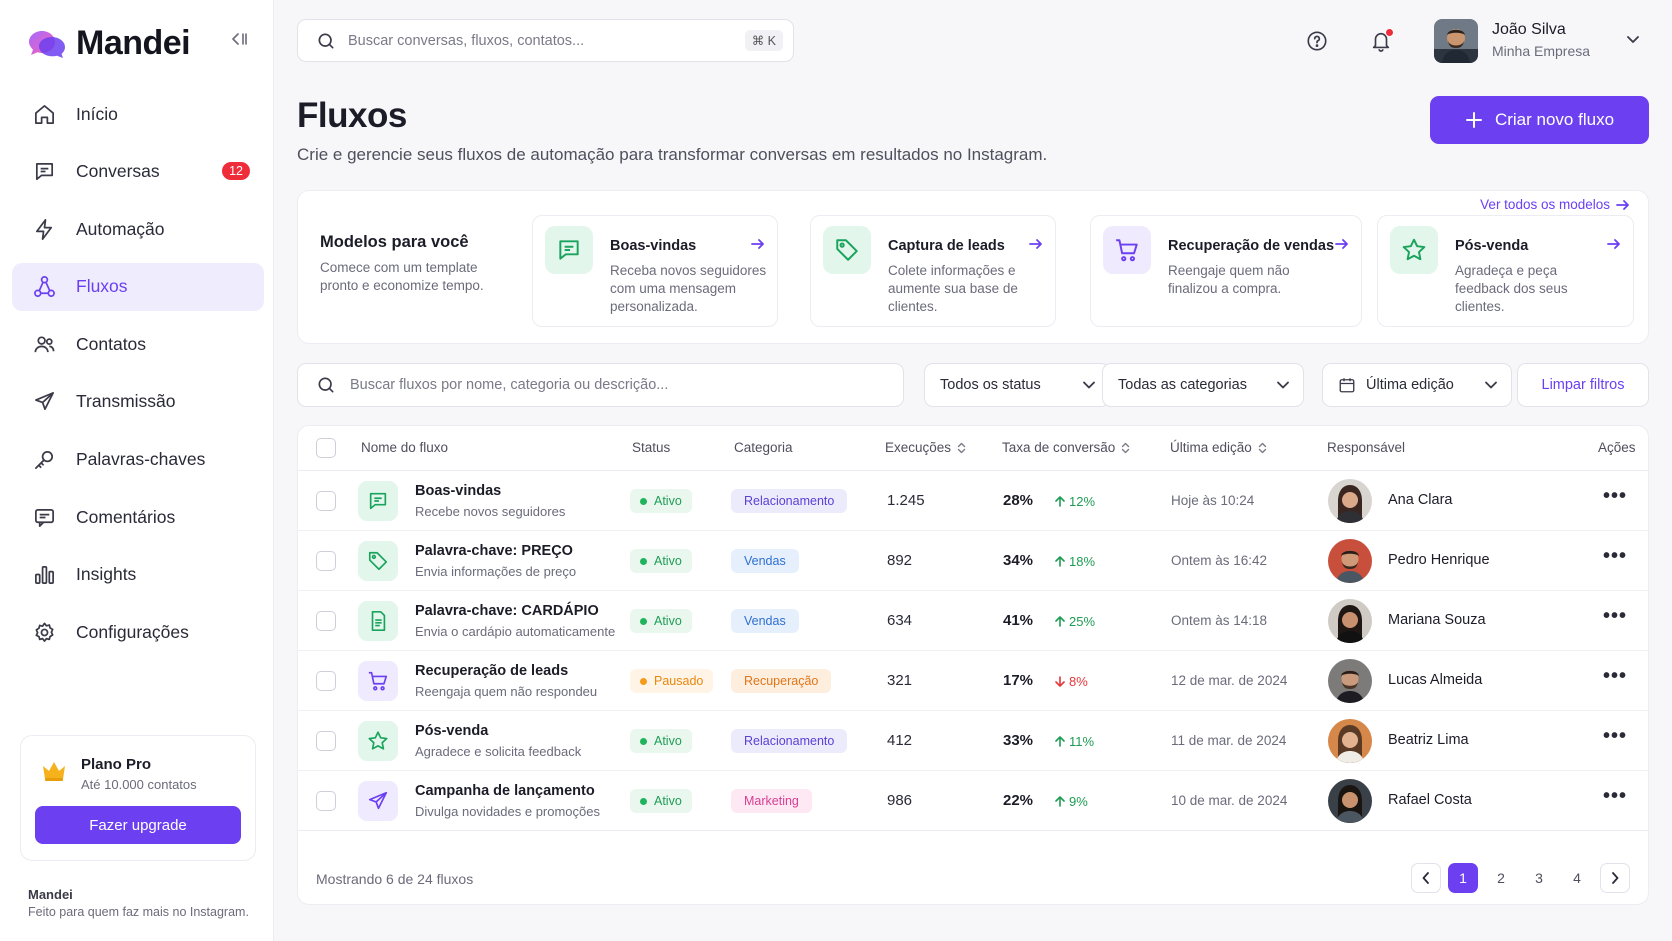 The image size is (1672, 941). I want to click on see-all-templates-link: Ver todos os modelos, so click(1555, 204).